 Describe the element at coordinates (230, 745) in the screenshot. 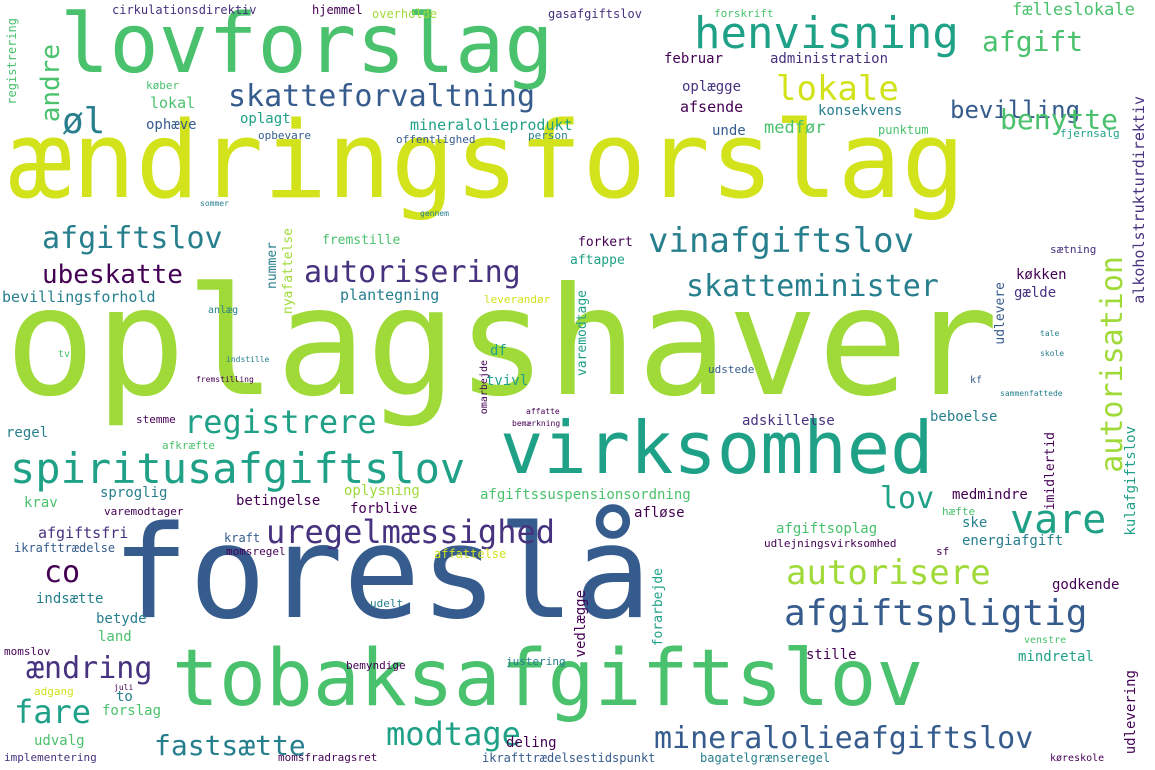

I see `word-fastsaette: fastsætte` at that location.